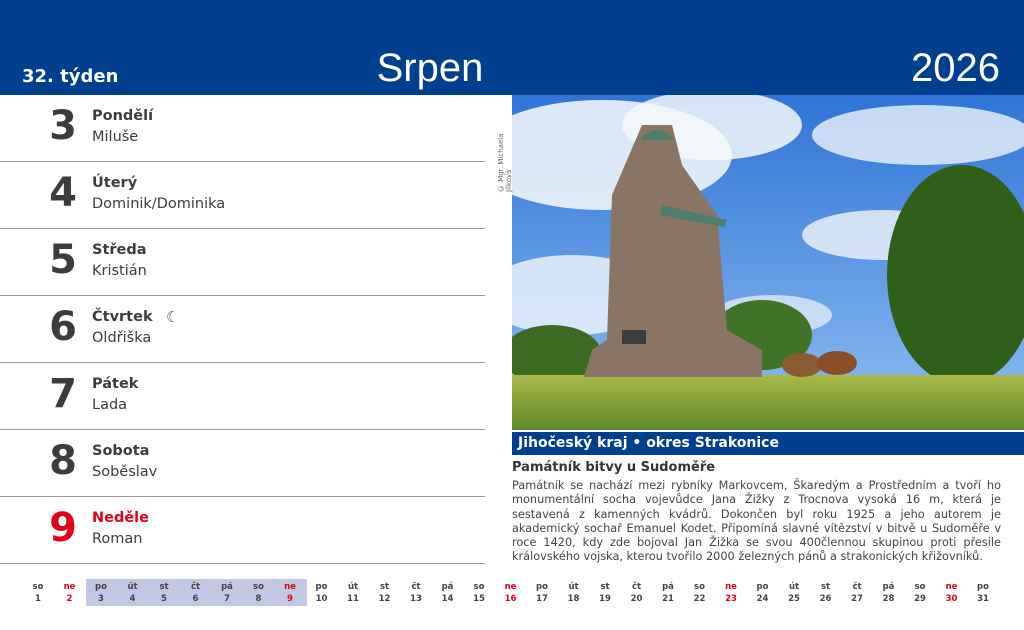  What do you see at coordinates (164, 599) in the screenshot?
I see `strip-date: 5` at bounding box center [164, 599].